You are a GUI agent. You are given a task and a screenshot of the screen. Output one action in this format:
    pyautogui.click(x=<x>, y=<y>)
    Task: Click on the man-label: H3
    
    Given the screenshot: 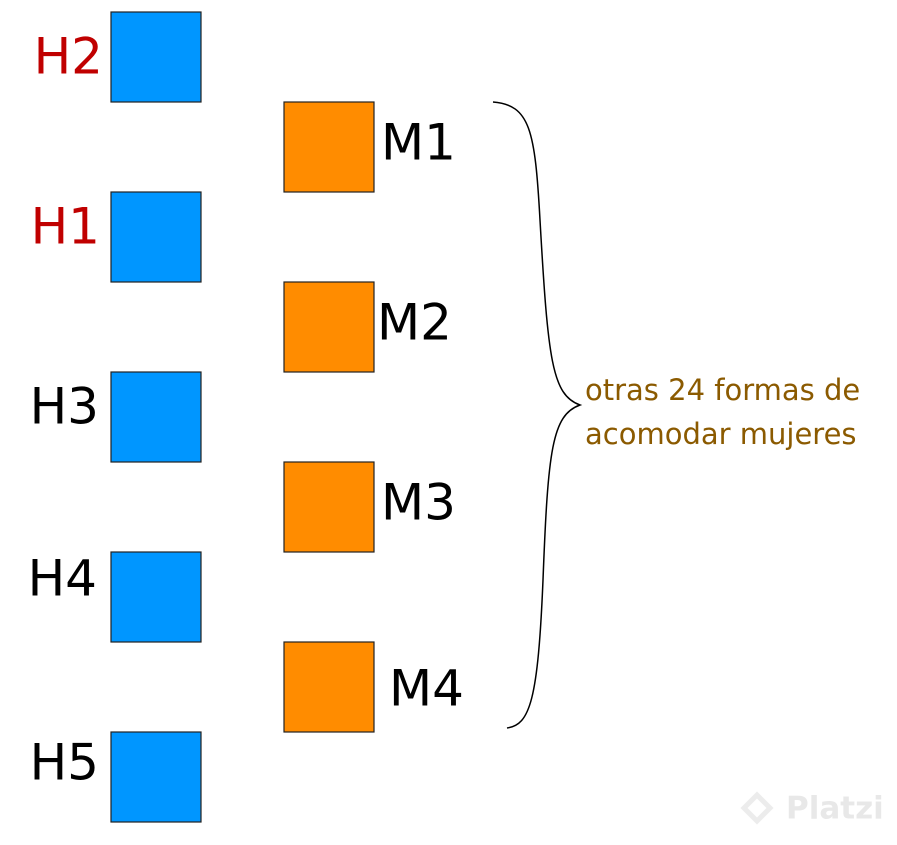 What is the action you would take?
    pyautogui.click(x=64, y=407)
    